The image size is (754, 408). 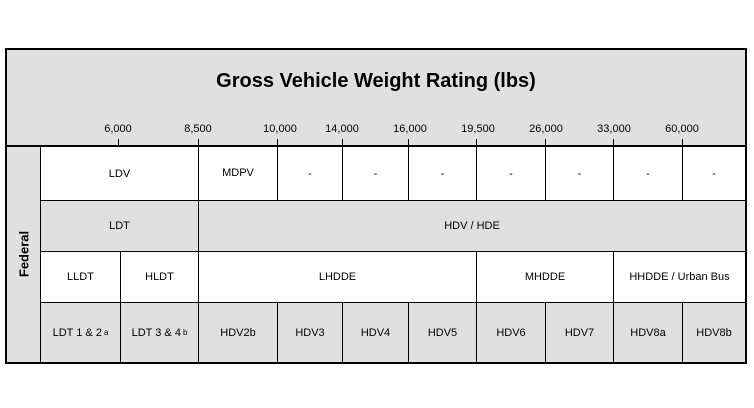 What do you see at coordinates (471, 225) in the screenshot?
I see `hdv-hde-cell: HDV / HDE` at bounding box center [471, 225].